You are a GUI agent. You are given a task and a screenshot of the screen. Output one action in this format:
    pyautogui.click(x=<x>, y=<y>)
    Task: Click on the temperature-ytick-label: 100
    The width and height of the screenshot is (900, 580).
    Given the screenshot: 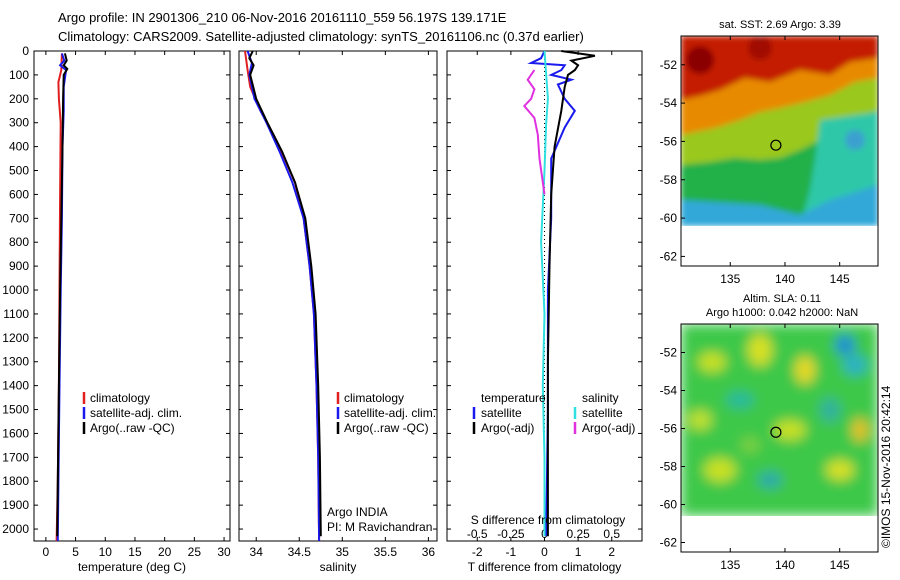 What is the action you would take?
    pyautogui.click(x=19, y=75)
    